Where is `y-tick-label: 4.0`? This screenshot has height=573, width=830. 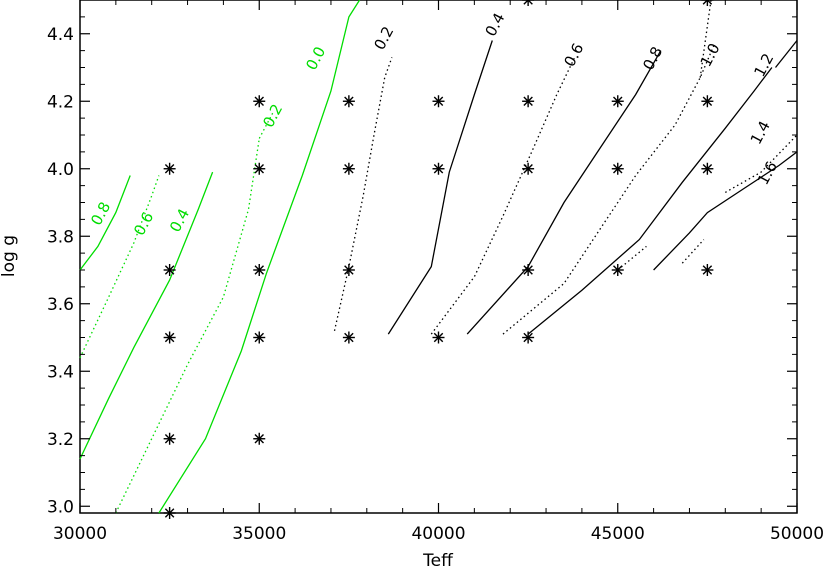 y-tick-label: 4.0 is located at coordinates (60, 170).